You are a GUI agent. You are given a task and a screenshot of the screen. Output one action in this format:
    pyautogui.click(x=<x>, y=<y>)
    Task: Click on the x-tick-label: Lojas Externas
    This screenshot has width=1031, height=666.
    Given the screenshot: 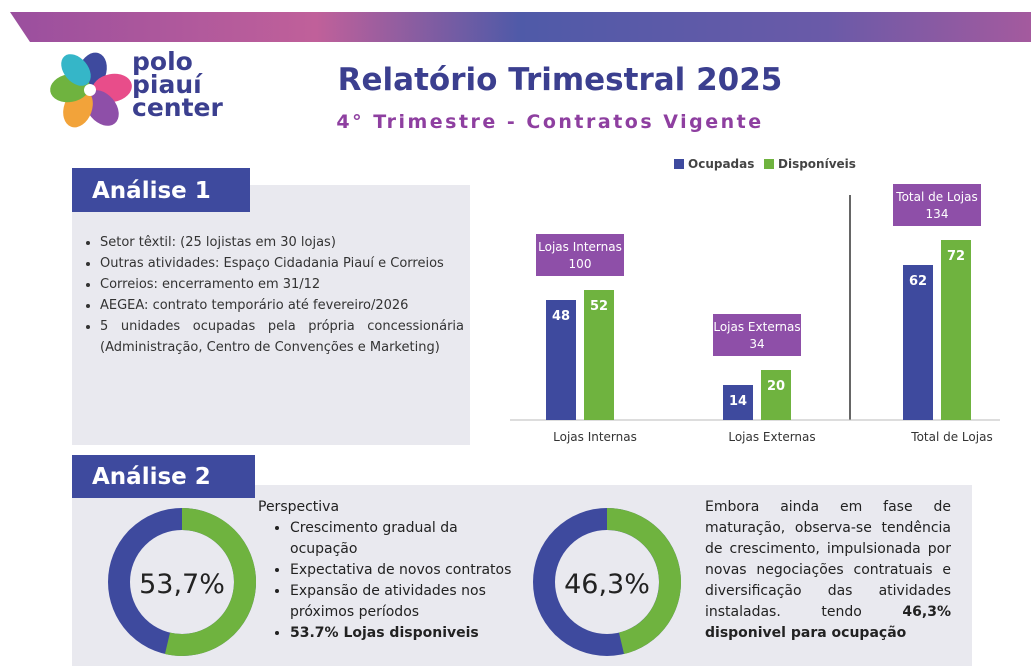 What is the action you would take?
    pyautogui.click(x=771, y=437)
    